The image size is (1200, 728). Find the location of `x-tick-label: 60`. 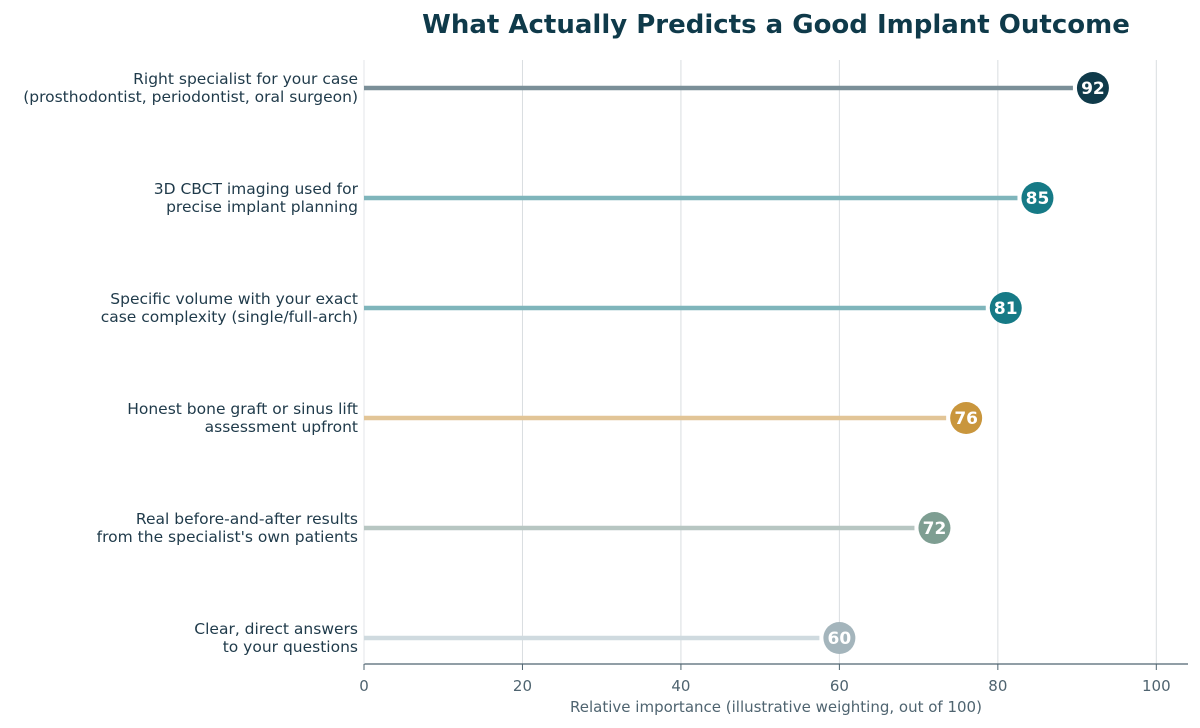

x-tick-label: 60 is located at coordinates (839, 686).